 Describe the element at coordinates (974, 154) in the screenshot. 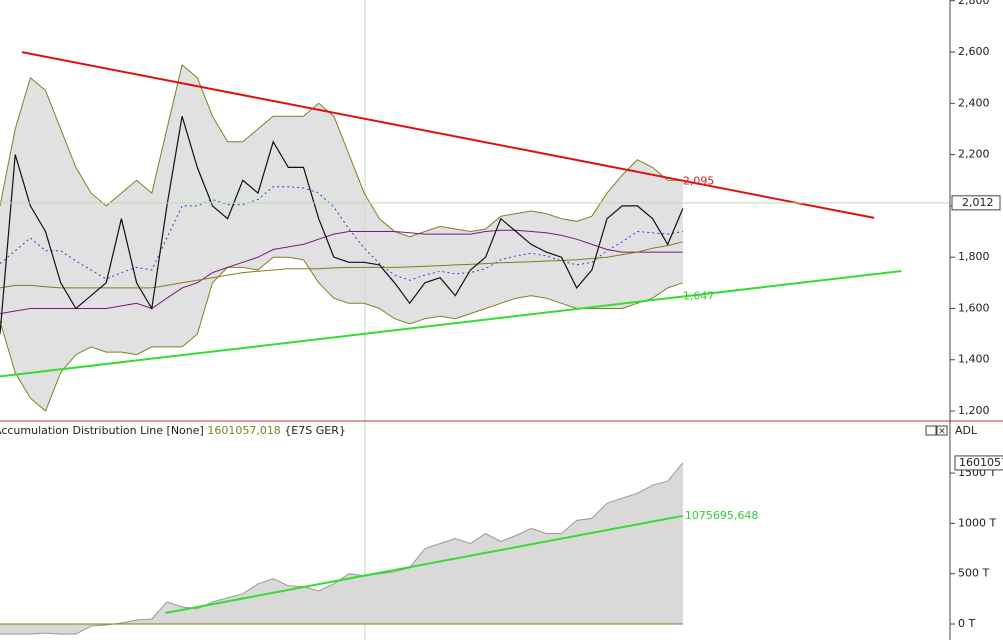

I see `y-tick-label: 2,200` at that location.